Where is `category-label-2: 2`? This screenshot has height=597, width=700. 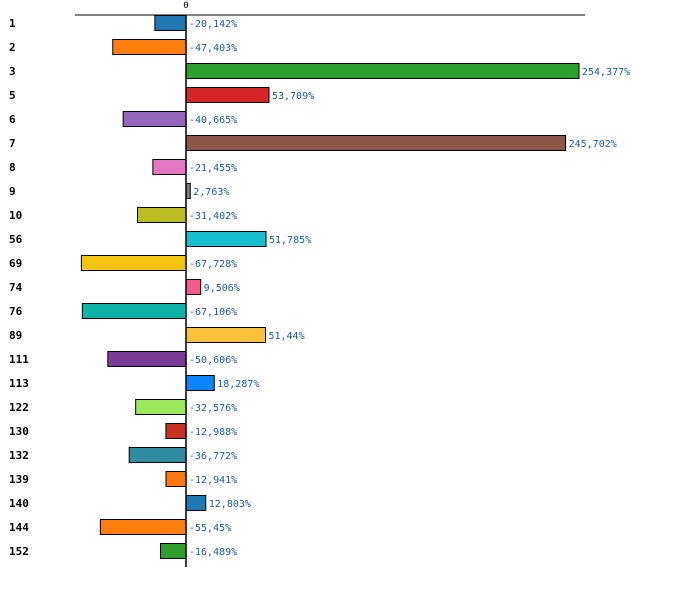
category-label-2: 2 is located at coordinates (12, 47).